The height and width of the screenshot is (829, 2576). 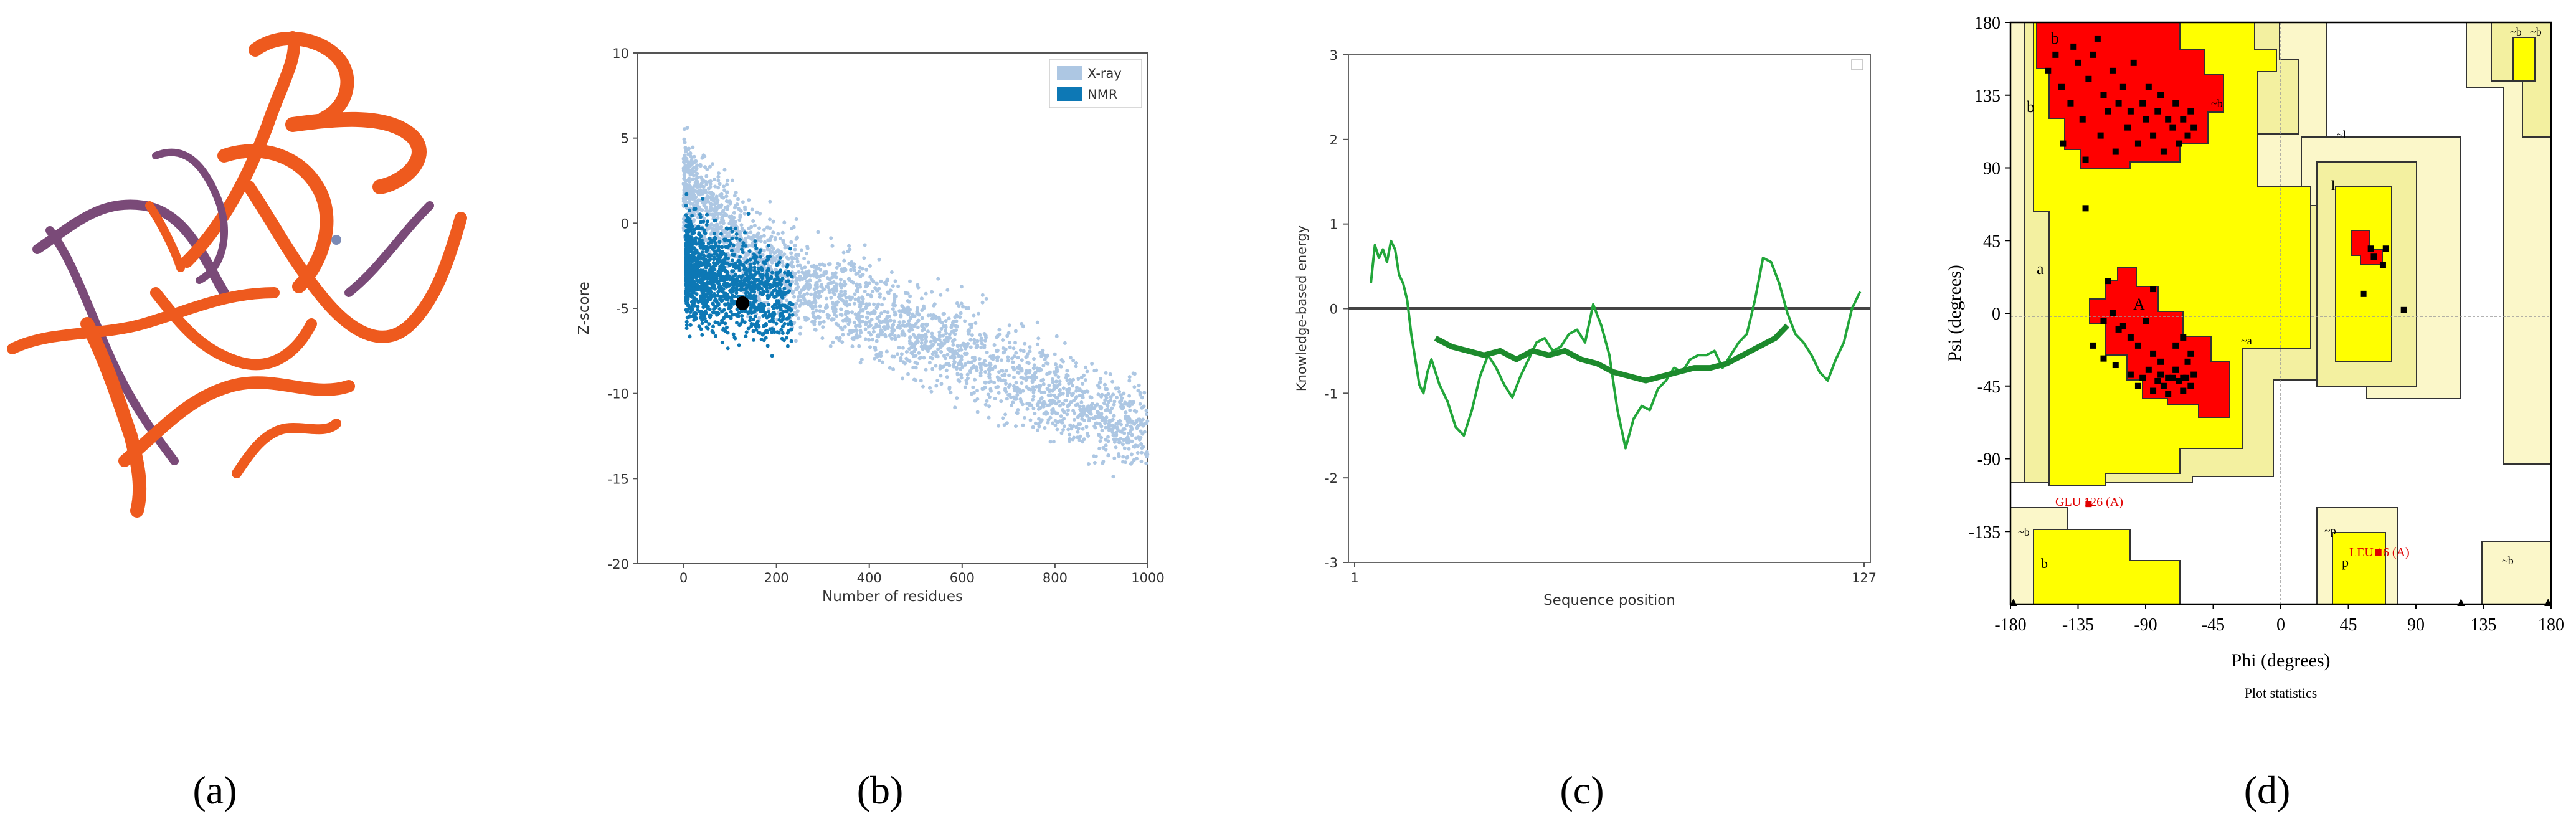 I want to click on x-axis-label: Phi (degrees), so click(x=2281, y=660).